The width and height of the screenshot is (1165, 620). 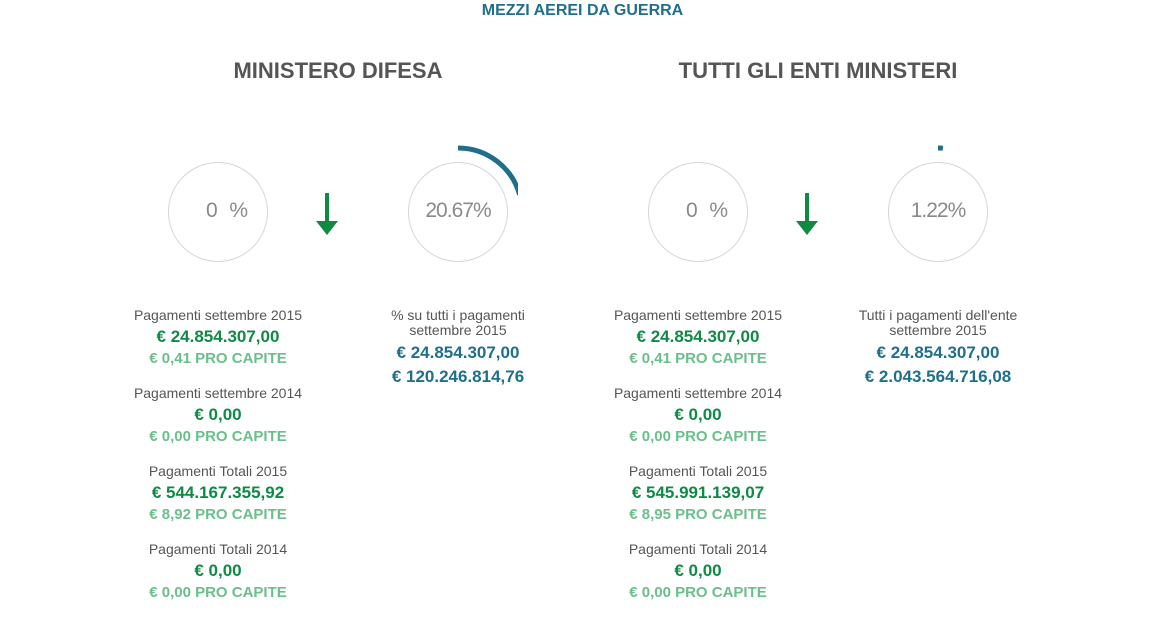 I want to click on page-title: MEZZI AEREI DA GUERRA, so click(x=582, y=11).